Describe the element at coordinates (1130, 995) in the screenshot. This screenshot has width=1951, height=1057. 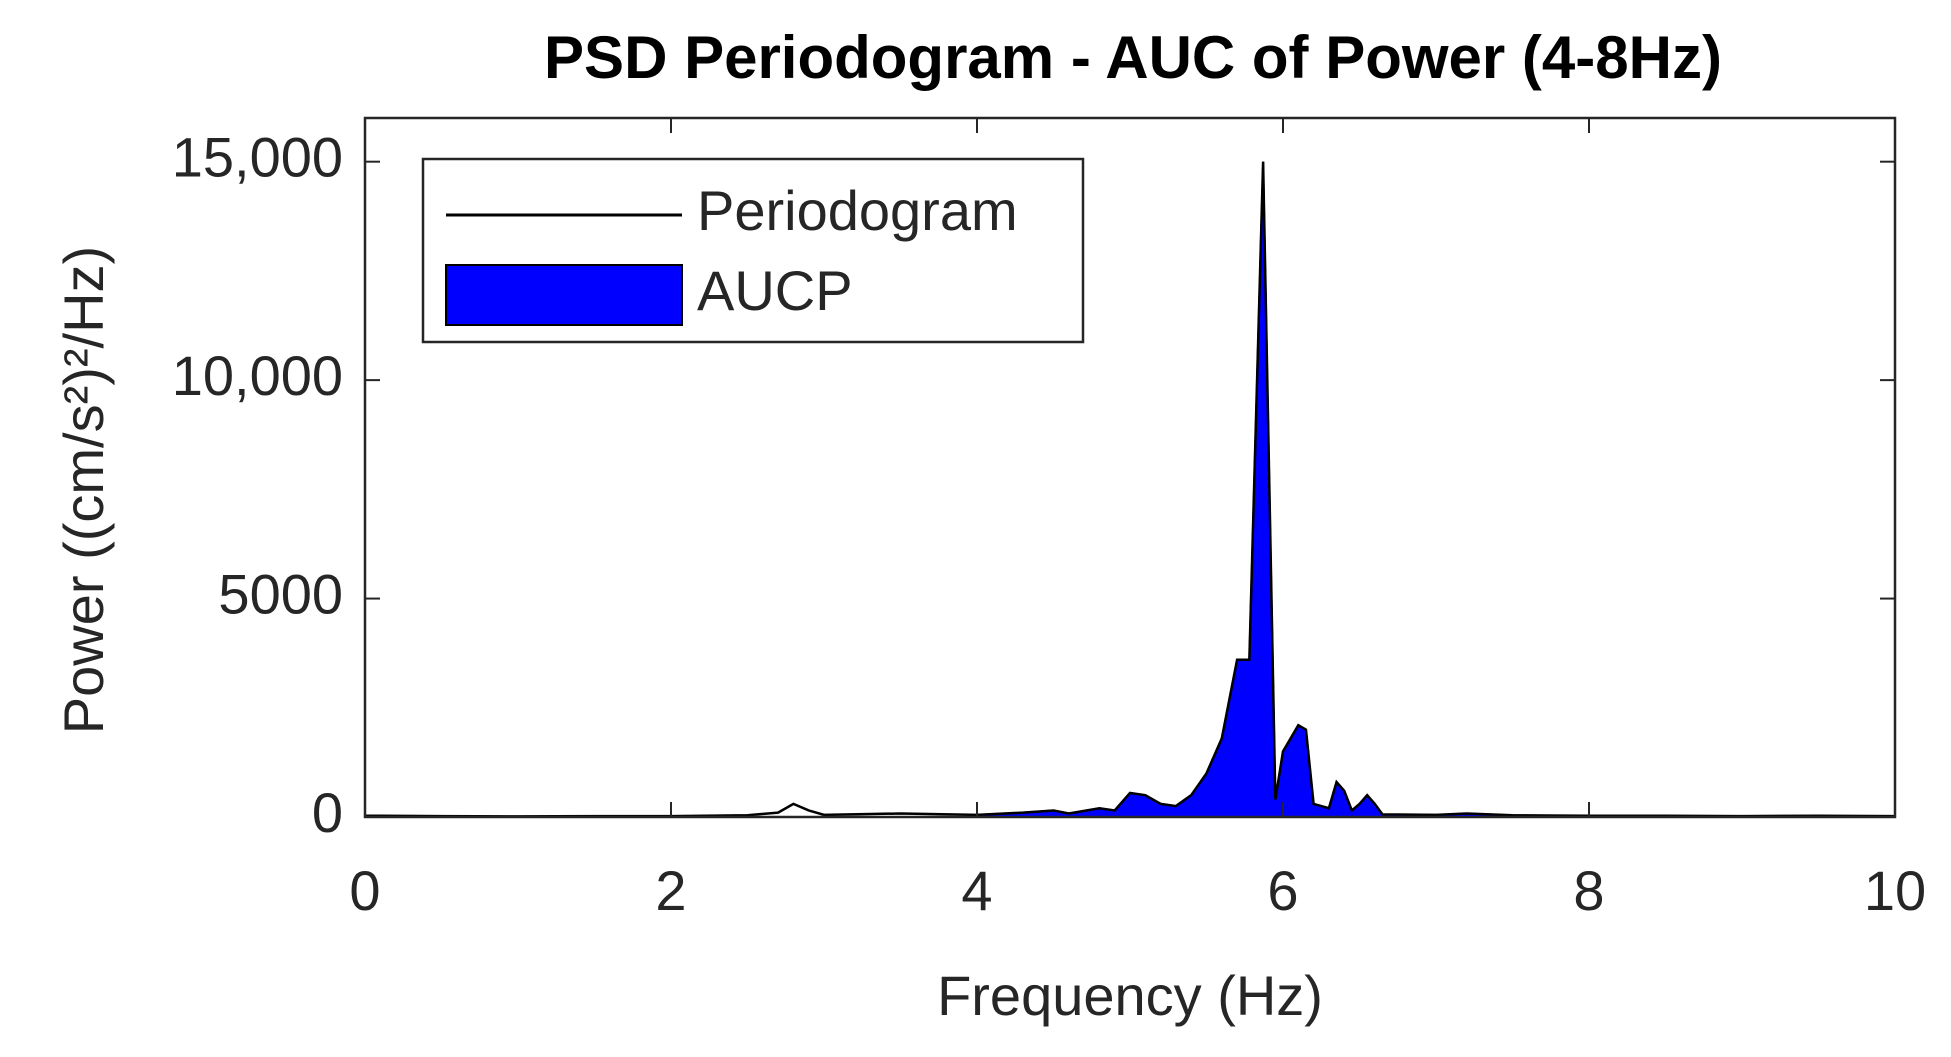
I see `x-axis-label: Frequency (Hz)` at that location.